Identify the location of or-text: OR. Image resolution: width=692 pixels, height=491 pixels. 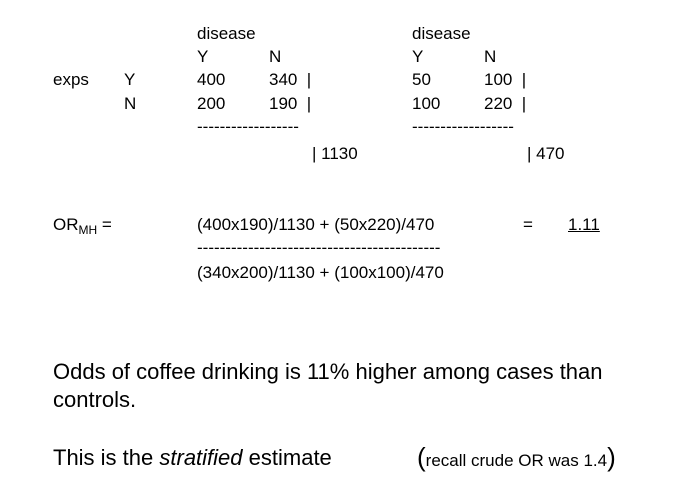
(66, 224).